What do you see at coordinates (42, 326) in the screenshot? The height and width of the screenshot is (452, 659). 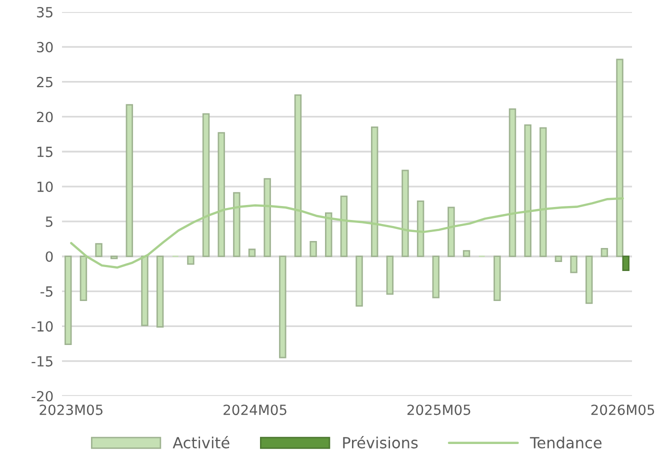 I see `y-tick-label: -10` at bounding box center [42, 326].